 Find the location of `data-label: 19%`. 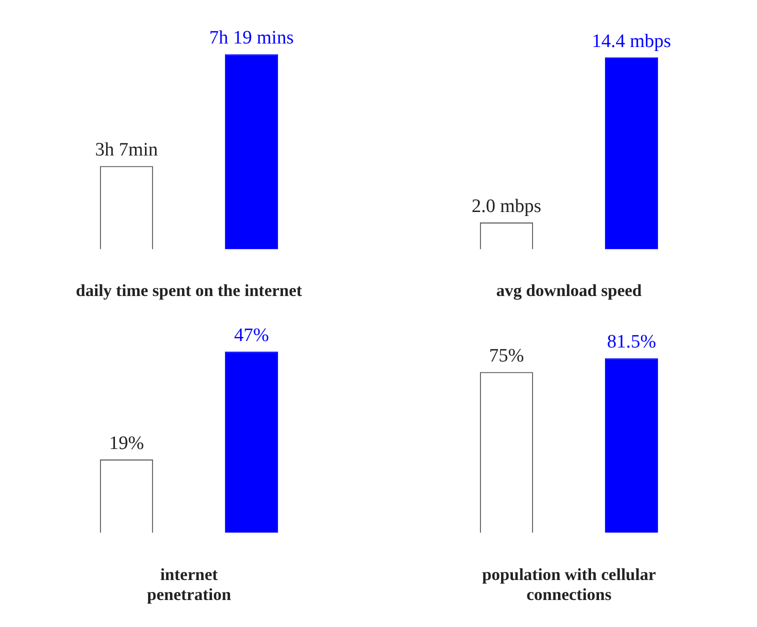

data-label: 19% is located at coordinates (126, 443).